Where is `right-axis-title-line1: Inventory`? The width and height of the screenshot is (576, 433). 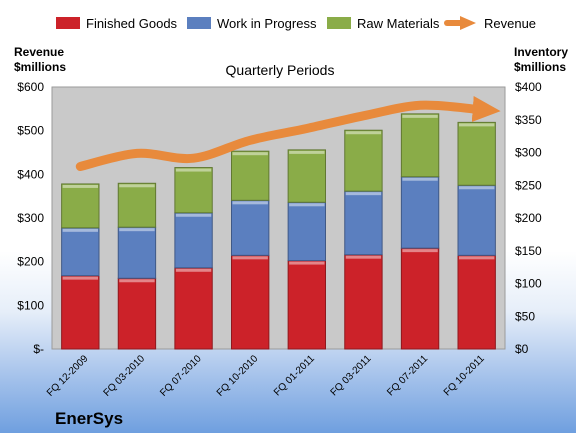 right-axis-title-line1: Inventory is located at coordinates (541, 52).